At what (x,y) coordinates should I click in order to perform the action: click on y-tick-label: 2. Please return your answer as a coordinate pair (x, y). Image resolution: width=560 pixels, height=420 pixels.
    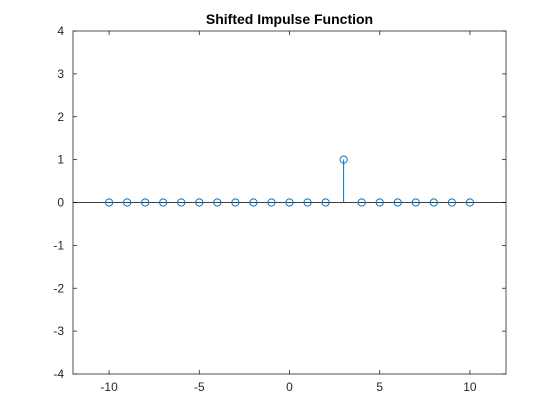
    Looking at the image, I should click on (60, 117).